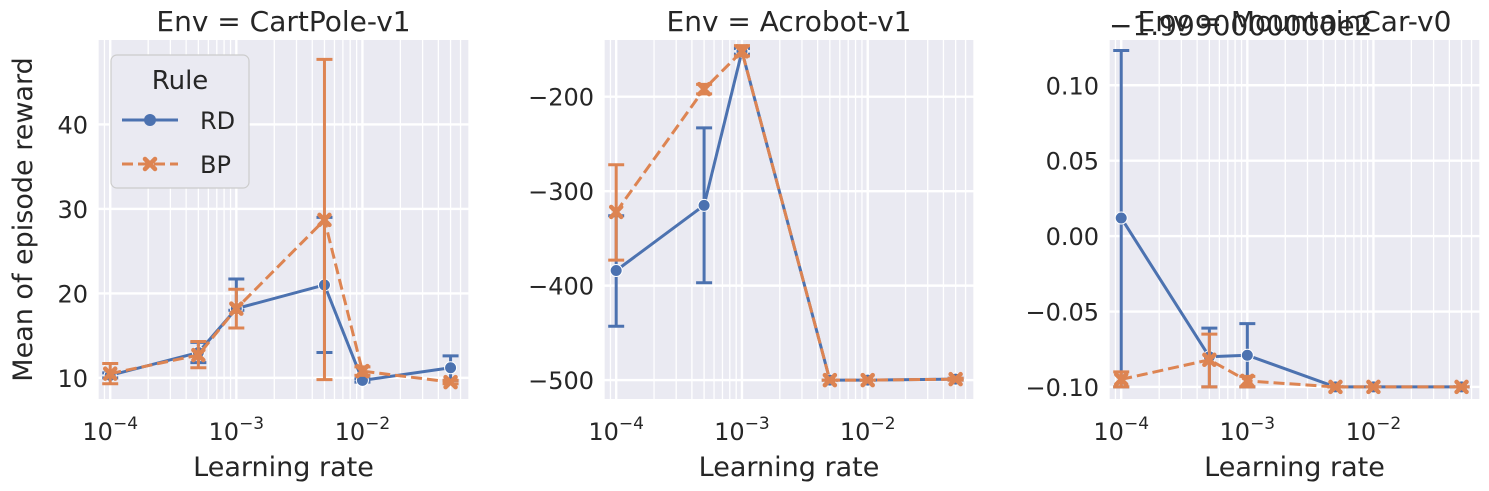 The height and width of the screenshot is (491, 1489). What do you see at coordinates (1240, 25) in the screenshot?
I see `offset-text: −1.9990000000e2` at bounding box center [1240, 25].